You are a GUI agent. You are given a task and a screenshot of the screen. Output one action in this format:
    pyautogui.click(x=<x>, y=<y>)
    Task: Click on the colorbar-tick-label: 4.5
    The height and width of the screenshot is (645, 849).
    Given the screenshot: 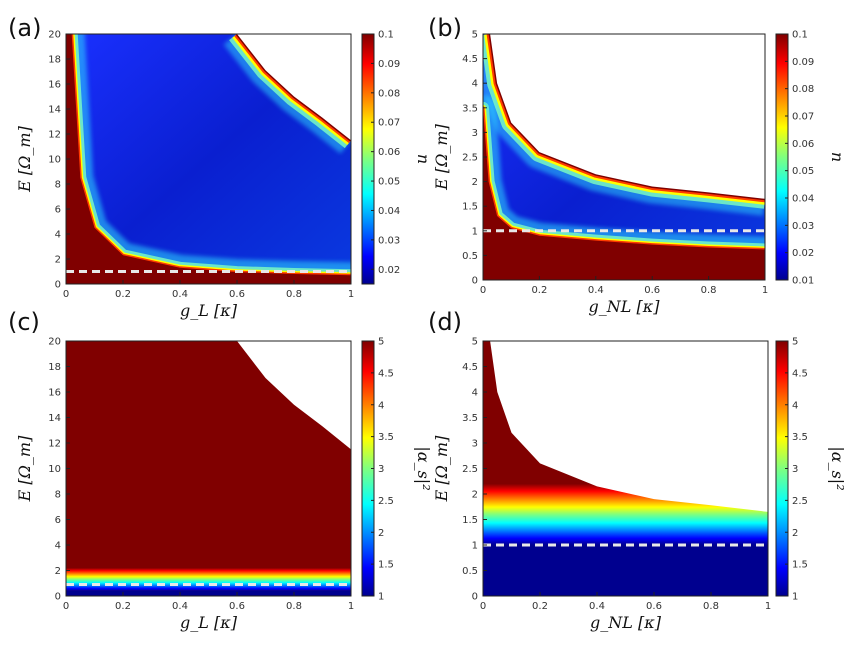 What is the action you would take?
    pyautogui.click(x=800, y=373)
    